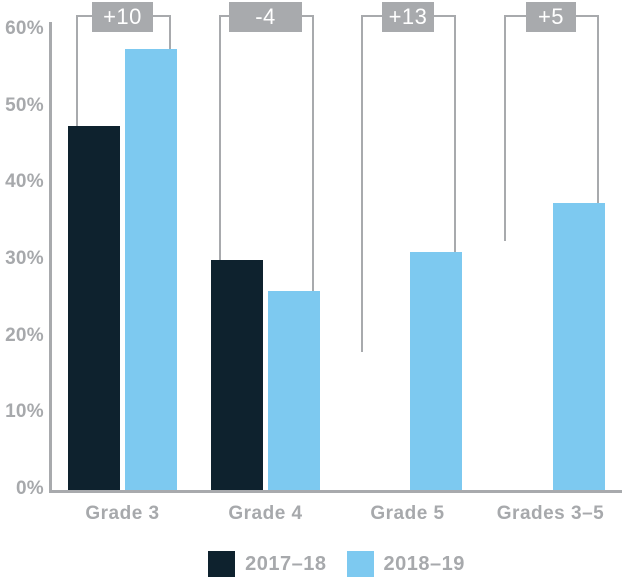 The height and width of the screenshot is (581, 622). What do you see at coordinates (24, 412) in the screenshot?
I see `y-tick-label-10pct: 10%` at bounding box center [24, 412].